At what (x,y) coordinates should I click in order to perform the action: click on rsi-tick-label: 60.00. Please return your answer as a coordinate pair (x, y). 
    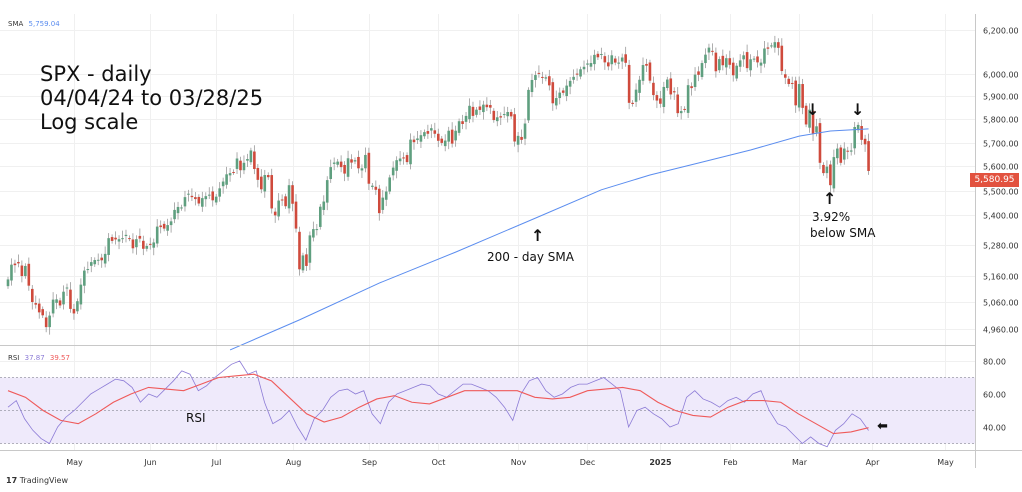
    Looking at the image, I should click on (994, 395).